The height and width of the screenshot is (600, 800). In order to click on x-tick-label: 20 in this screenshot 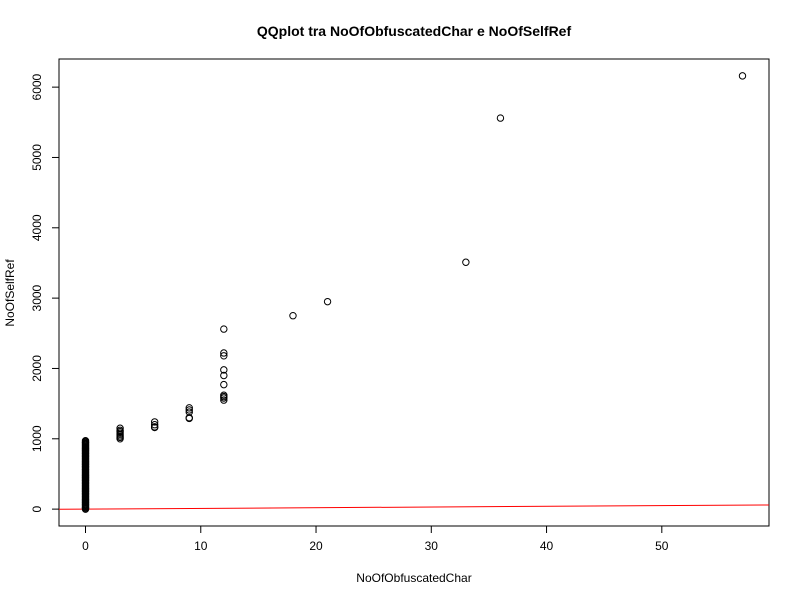, I will do `click(316, 546)`.